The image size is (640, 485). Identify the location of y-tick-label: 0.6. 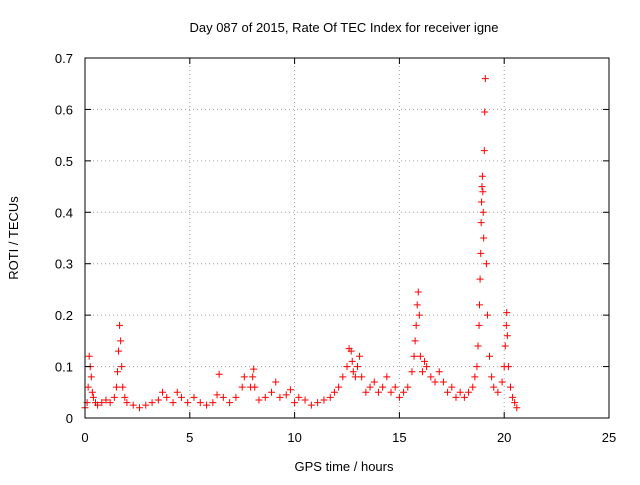
(64, 109).